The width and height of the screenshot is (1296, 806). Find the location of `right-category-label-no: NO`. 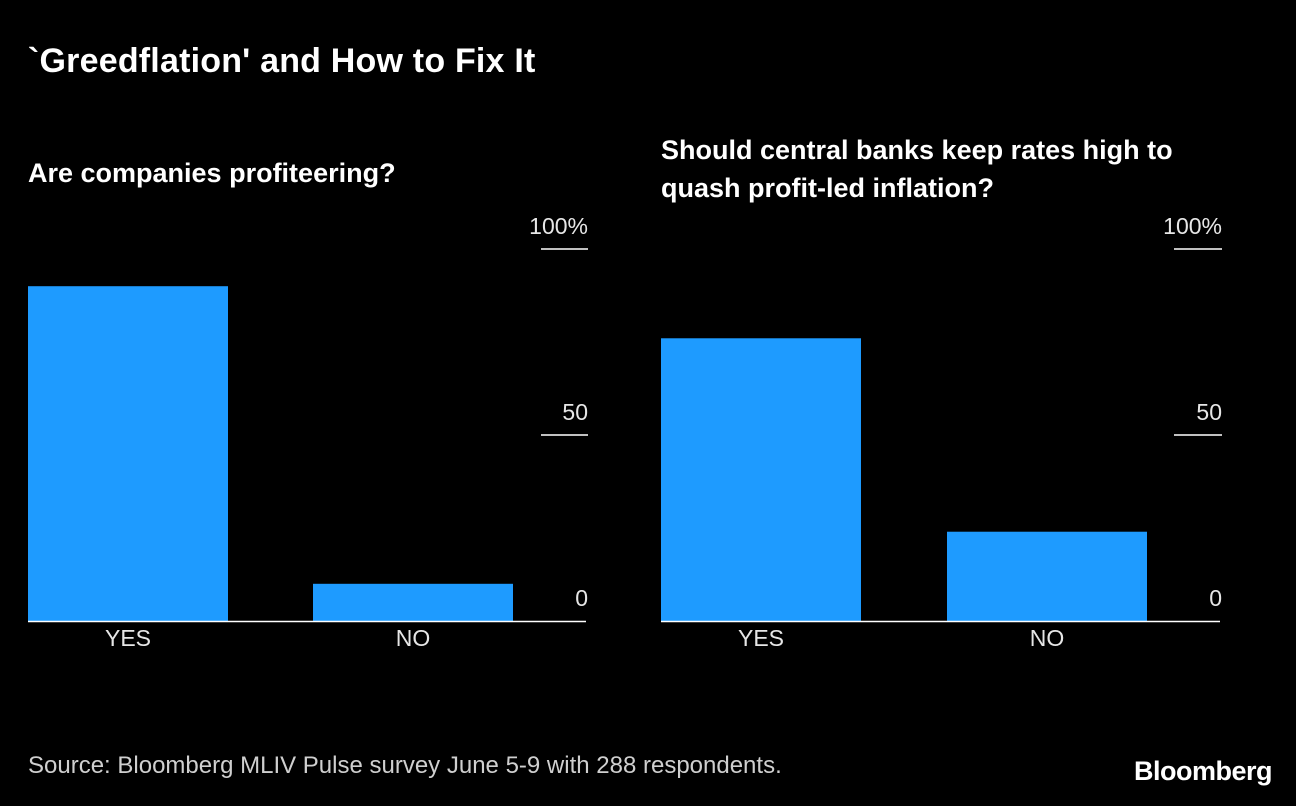

right-category-label-no: NO is located at coordinates (1047, 638).